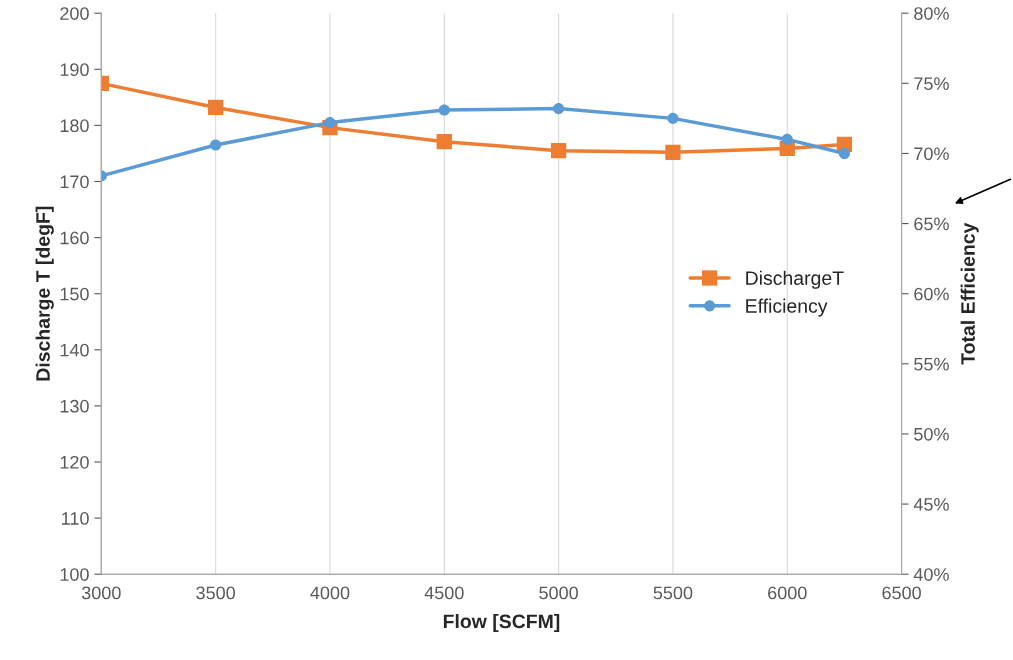 The height and width of the screenshot is (660, 1013). I want to click on x-tick-label: 4000, so click(330, 593).